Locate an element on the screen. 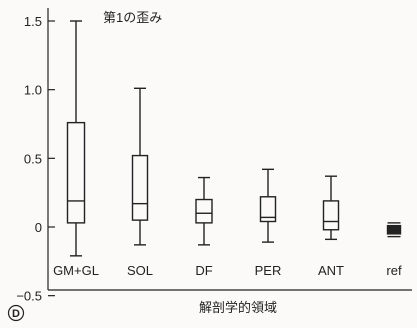  y-tick-label: 1.5 is located at coordinates (33, 21).